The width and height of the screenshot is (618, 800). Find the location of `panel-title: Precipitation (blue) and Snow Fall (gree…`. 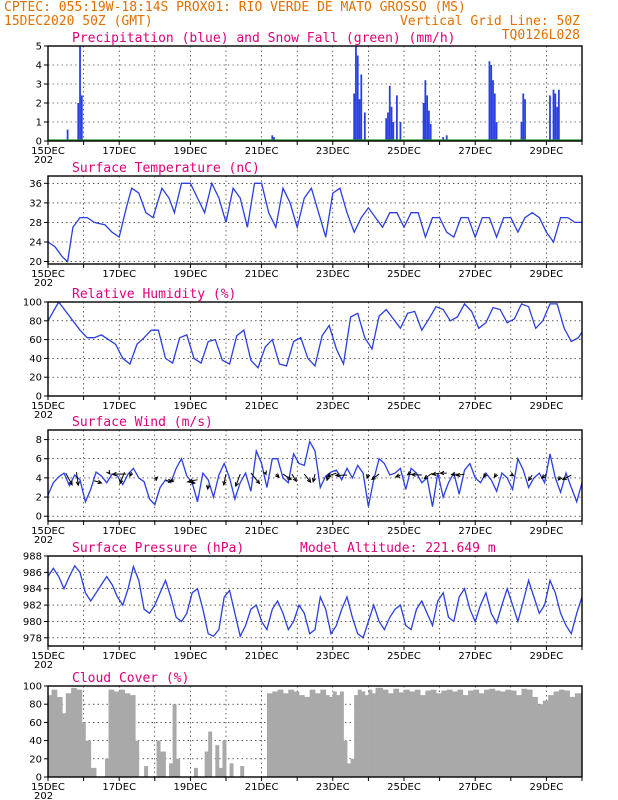

panel-title: Precipitation (blue) and Snow Fall (gree… is located at coordinates (264, 38).